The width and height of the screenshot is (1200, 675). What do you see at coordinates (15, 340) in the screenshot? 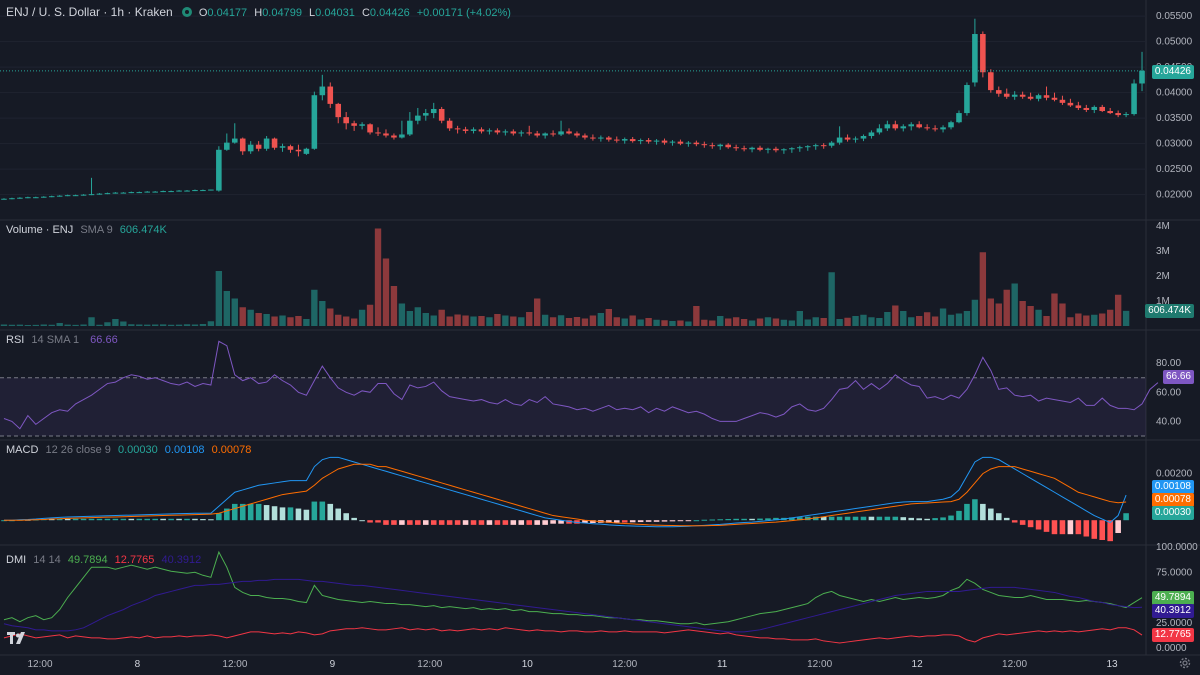
I see `rsi-label: RSI` at bounding box center [15, 340].